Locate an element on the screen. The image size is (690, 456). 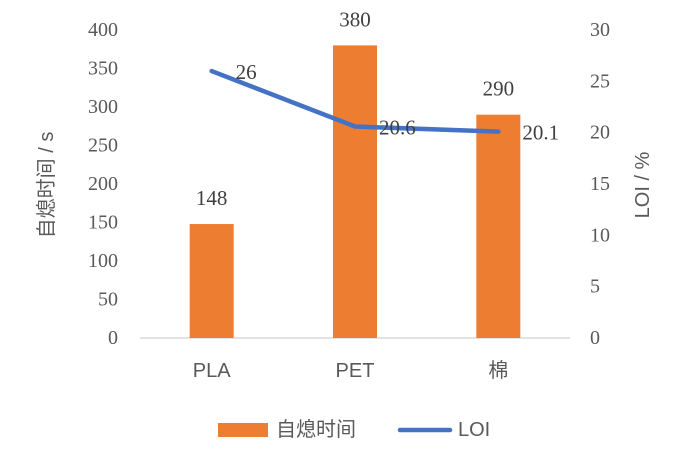
y-tick-label: 50 is located at coordinates (108, 300).